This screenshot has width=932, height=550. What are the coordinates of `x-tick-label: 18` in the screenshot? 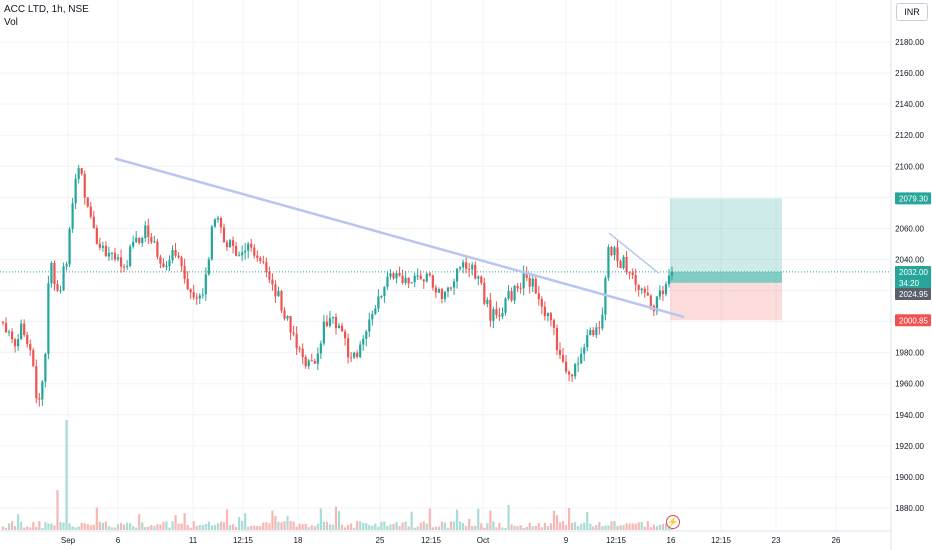 It's located at (298, 540).